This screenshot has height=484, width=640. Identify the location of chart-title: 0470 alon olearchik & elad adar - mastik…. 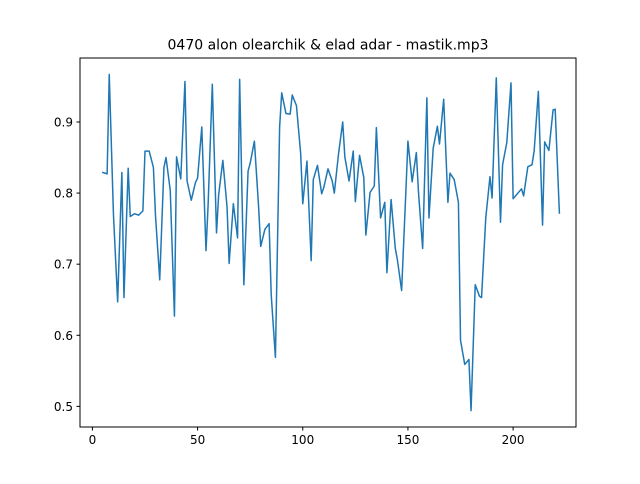
(328, 46).